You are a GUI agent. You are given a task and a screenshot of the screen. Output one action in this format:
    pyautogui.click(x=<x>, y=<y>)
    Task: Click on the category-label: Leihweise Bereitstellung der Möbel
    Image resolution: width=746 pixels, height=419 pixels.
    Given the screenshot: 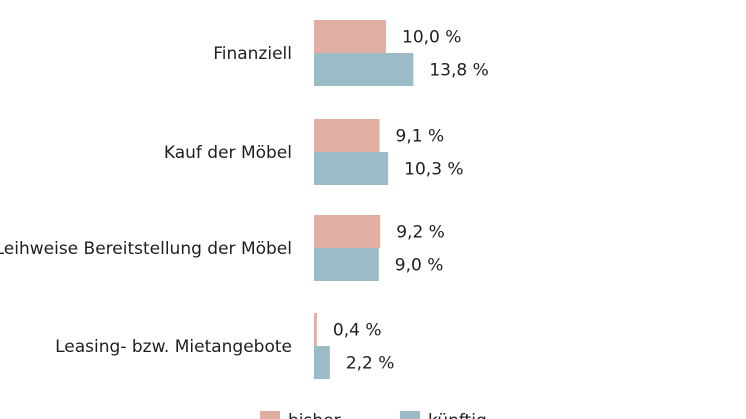 What is the action you would take?
    pyautogui.click(x=146, y=249)
    